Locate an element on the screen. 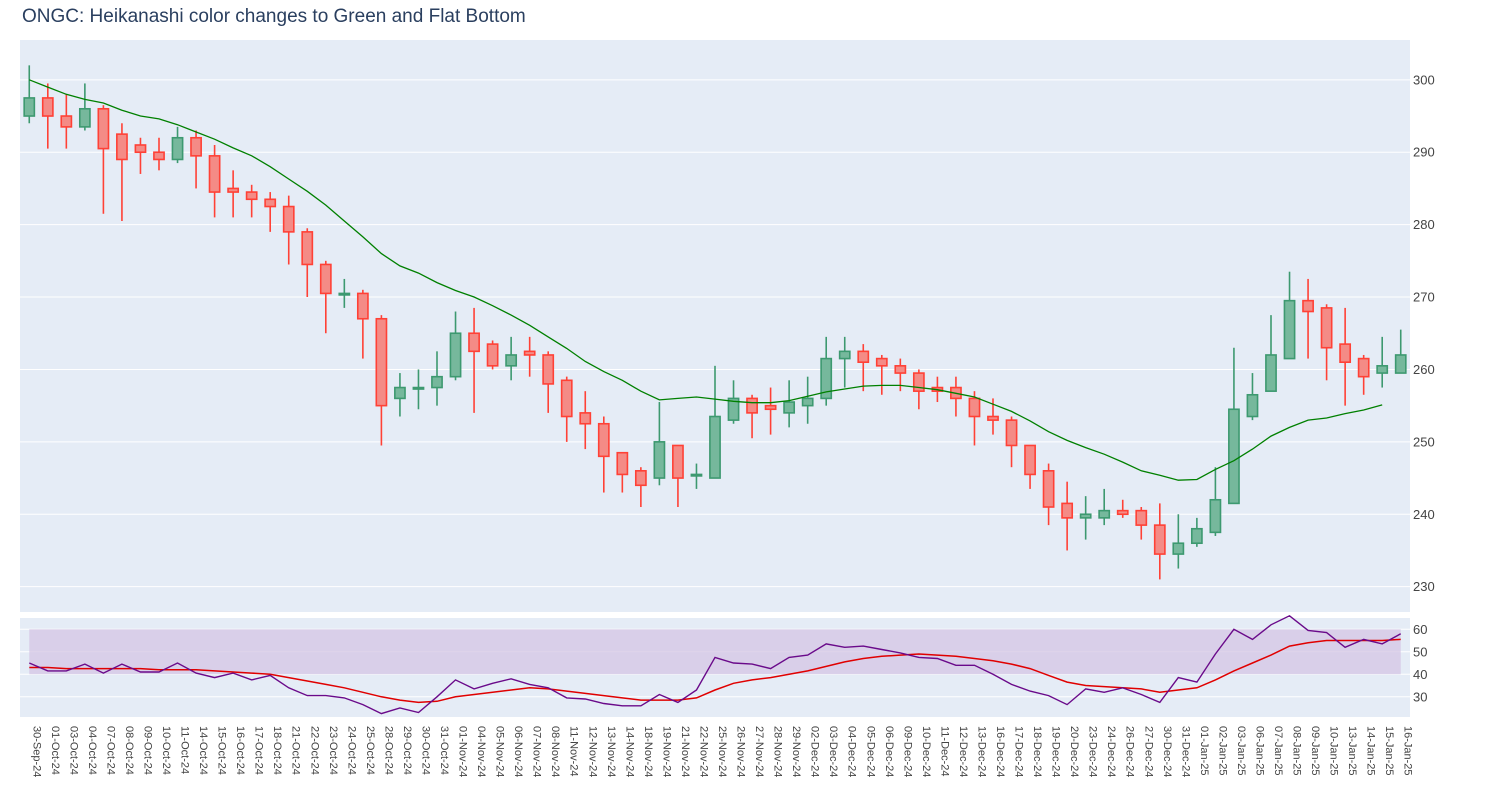 The height and width of the screenshot is (800, 1500). date-tick-label: 14-Jan-25 is located at coordinates (1371, 751).